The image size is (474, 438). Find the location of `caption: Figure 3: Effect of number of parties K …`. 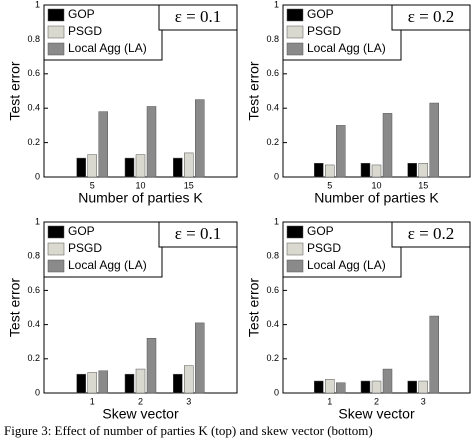

caption: Figure 3: Effect of number of parties K … is located at coordinates (188, 430).